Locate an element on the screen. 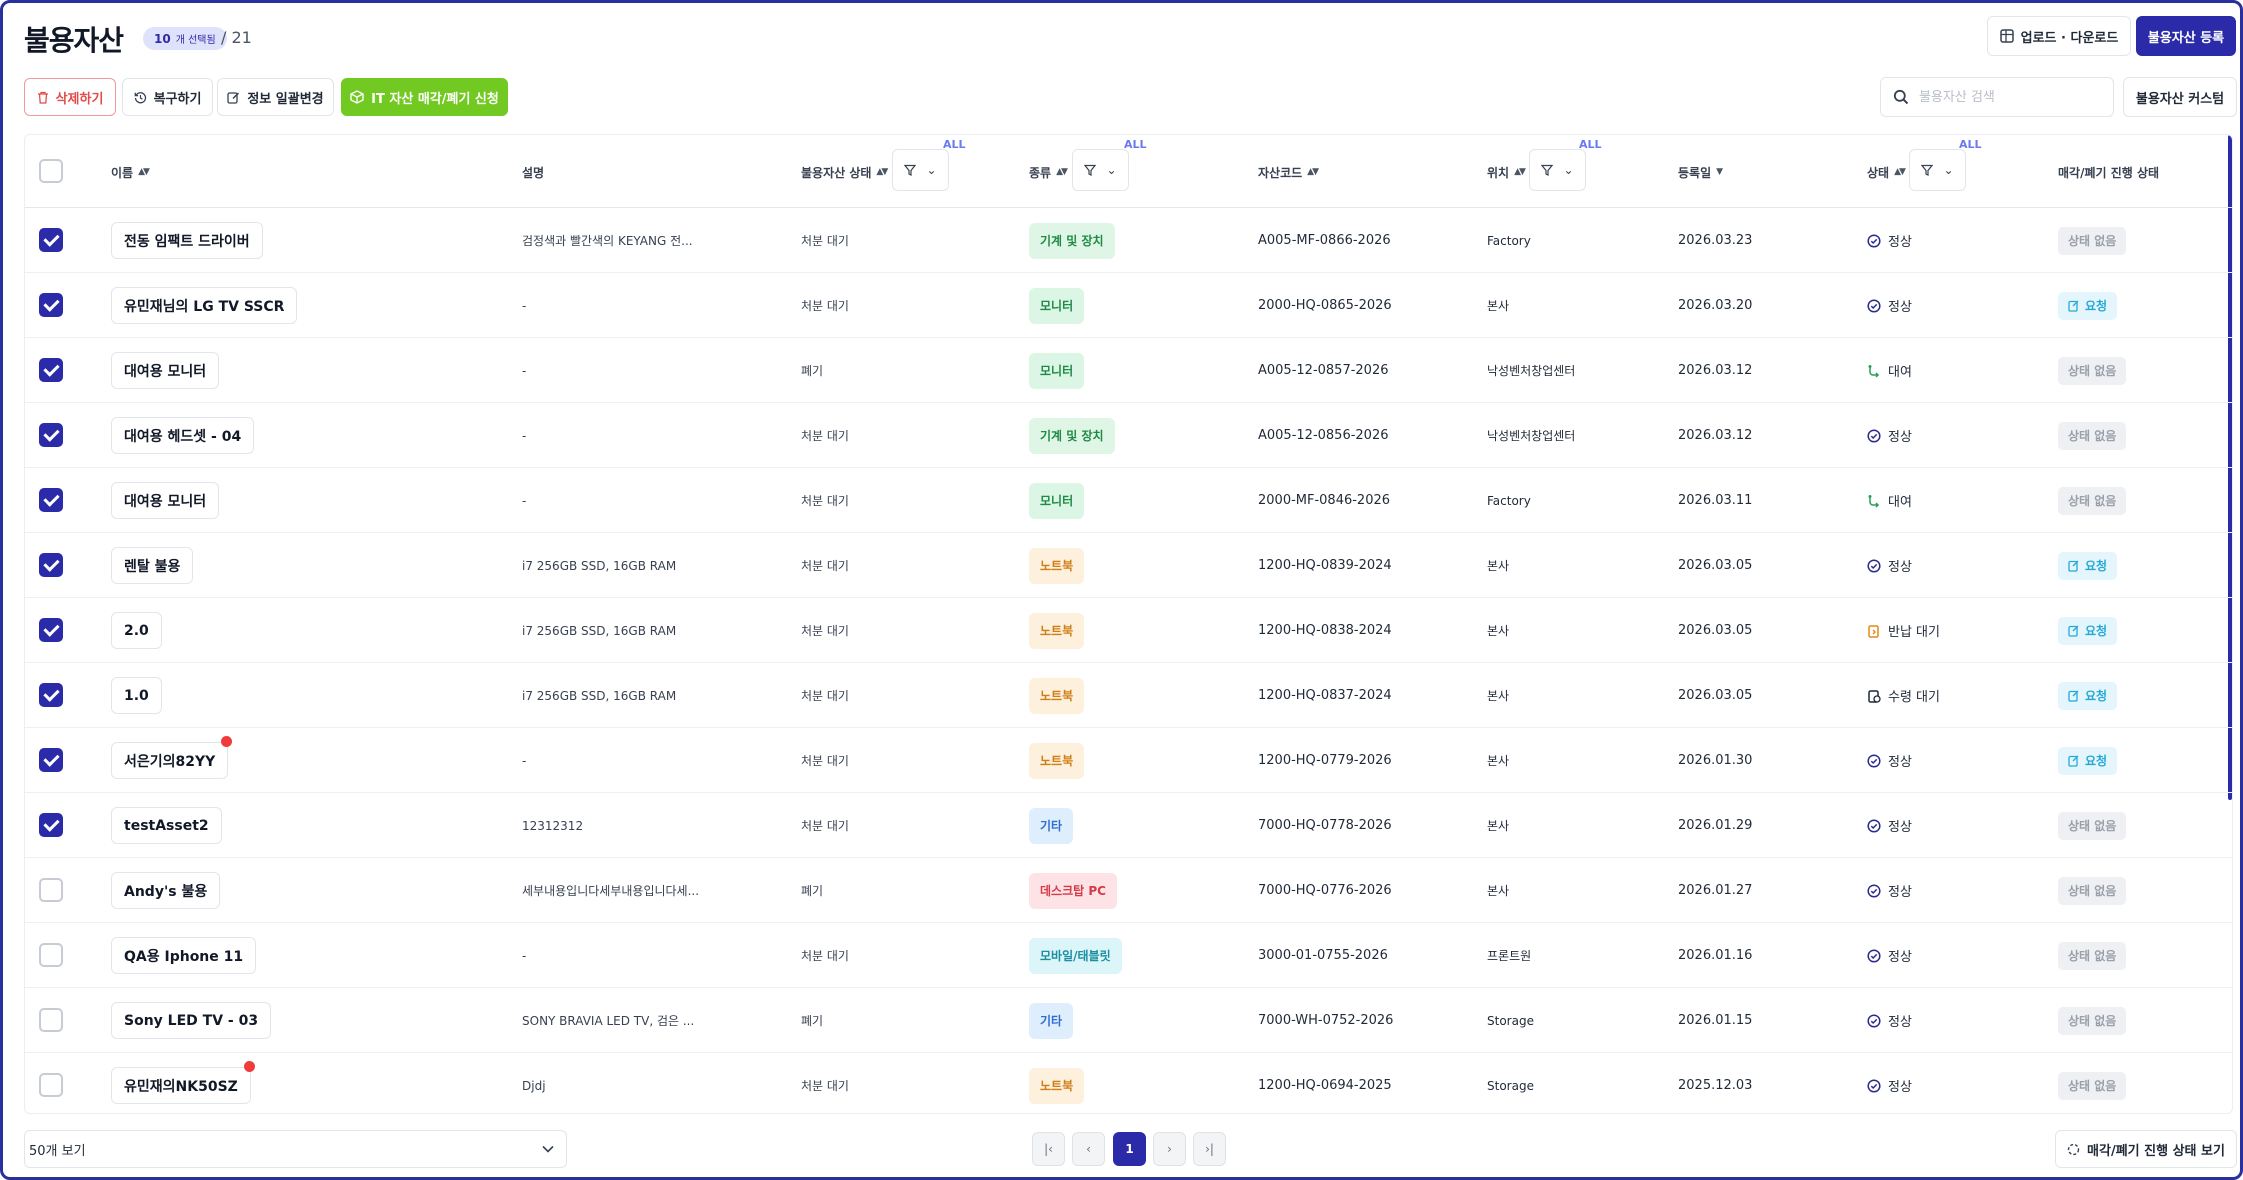 This screenshot has width=2243, height=1180. request-icon is located at coordinates (2073, 761).